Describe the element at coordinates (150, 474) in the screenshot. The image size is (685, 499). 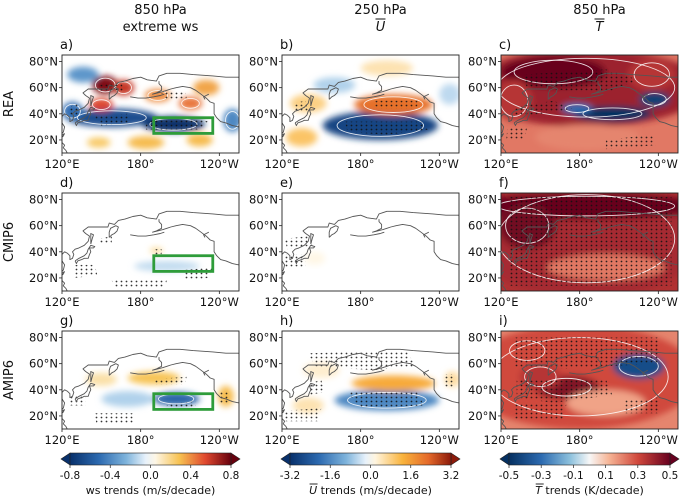
I see `colorbar-ws: -0.8 -0.4 0.0 0.4 0.8 ws trends (m/s/decade)` at that location.